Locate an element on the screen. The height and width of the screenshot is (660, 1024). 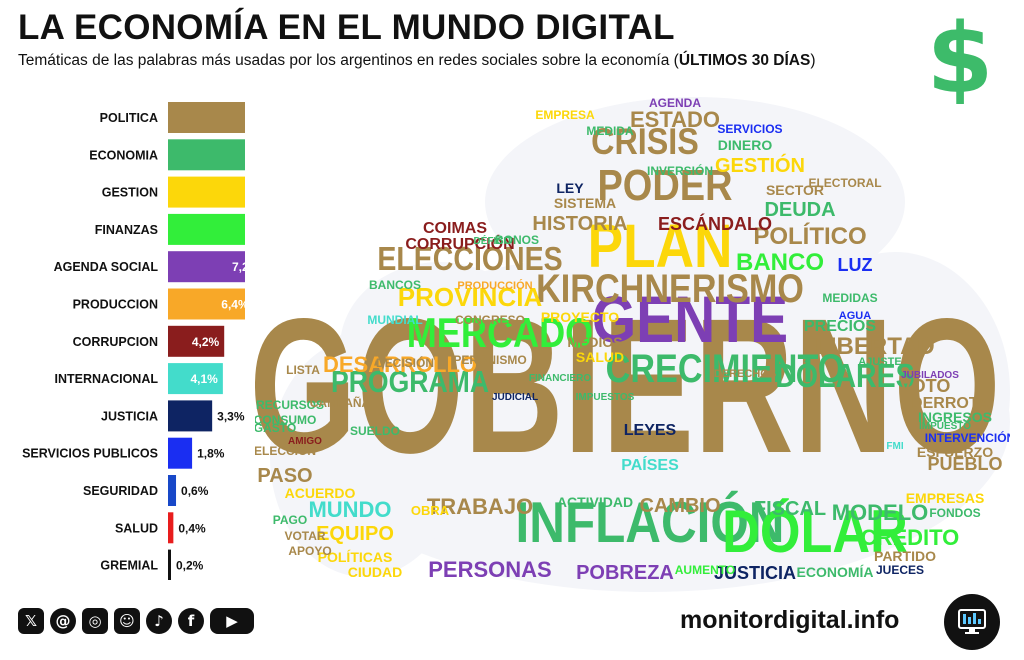
cloud-word: ELECTORAL is located at coordinates (844, 183).